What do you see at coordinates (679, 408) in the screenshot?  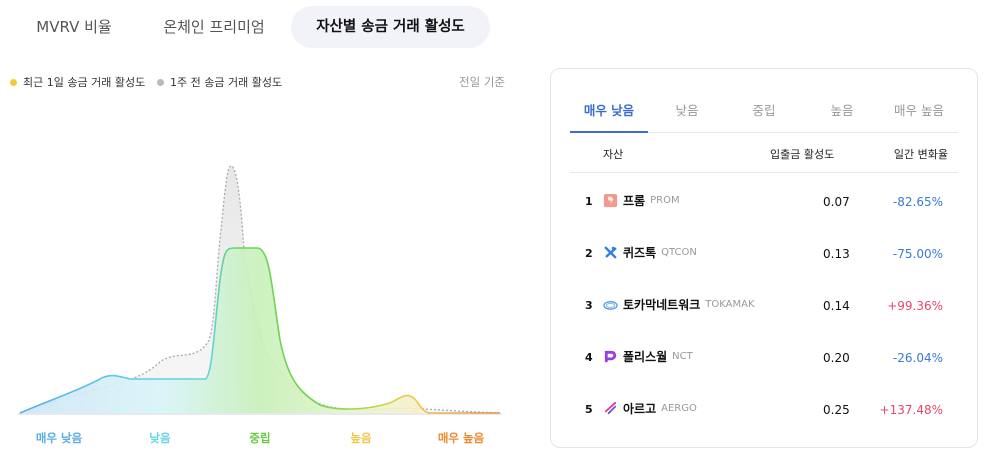 I see `asset-symbol: AERGO` at bounding box center [679, 408].